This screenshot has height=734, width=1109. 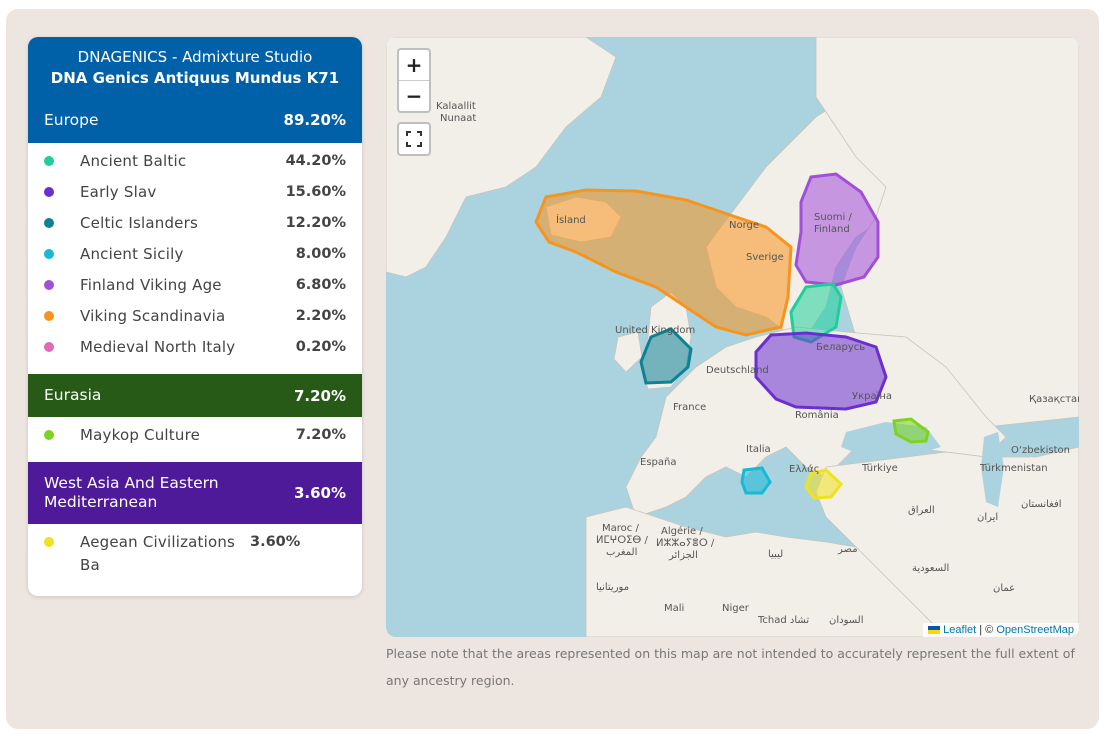 What do you see at coordinates (804, 469) in the screenshot?
I see `map-label: Ελλάς` at bounding box center [804, 469].